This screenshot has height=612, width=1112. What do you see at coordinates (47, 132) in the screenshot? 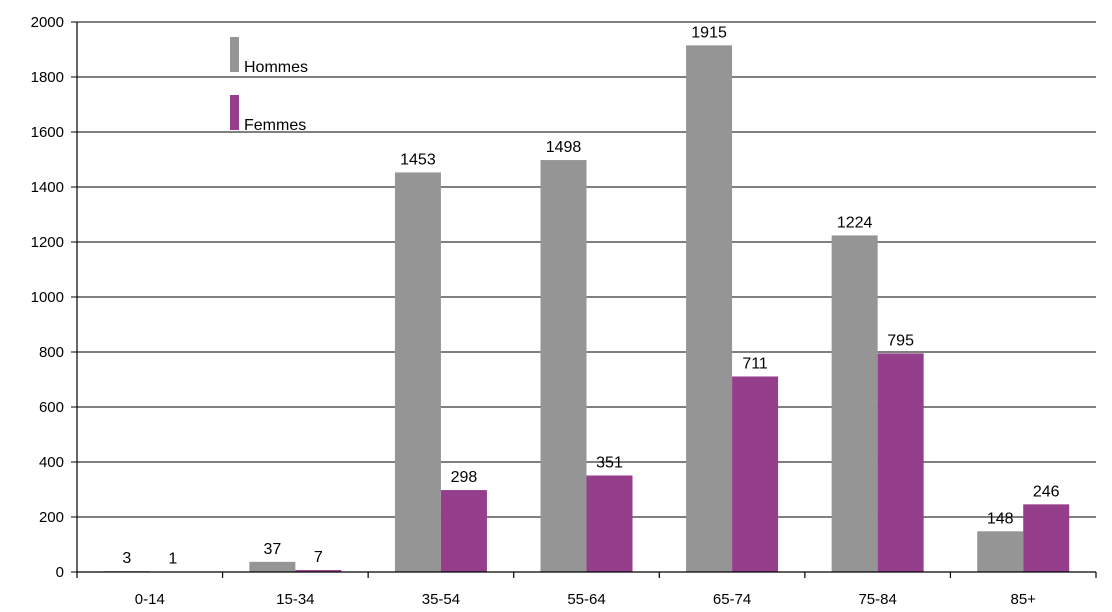
I see `y-tick-label: 1600` at bounding box center [47, 132].